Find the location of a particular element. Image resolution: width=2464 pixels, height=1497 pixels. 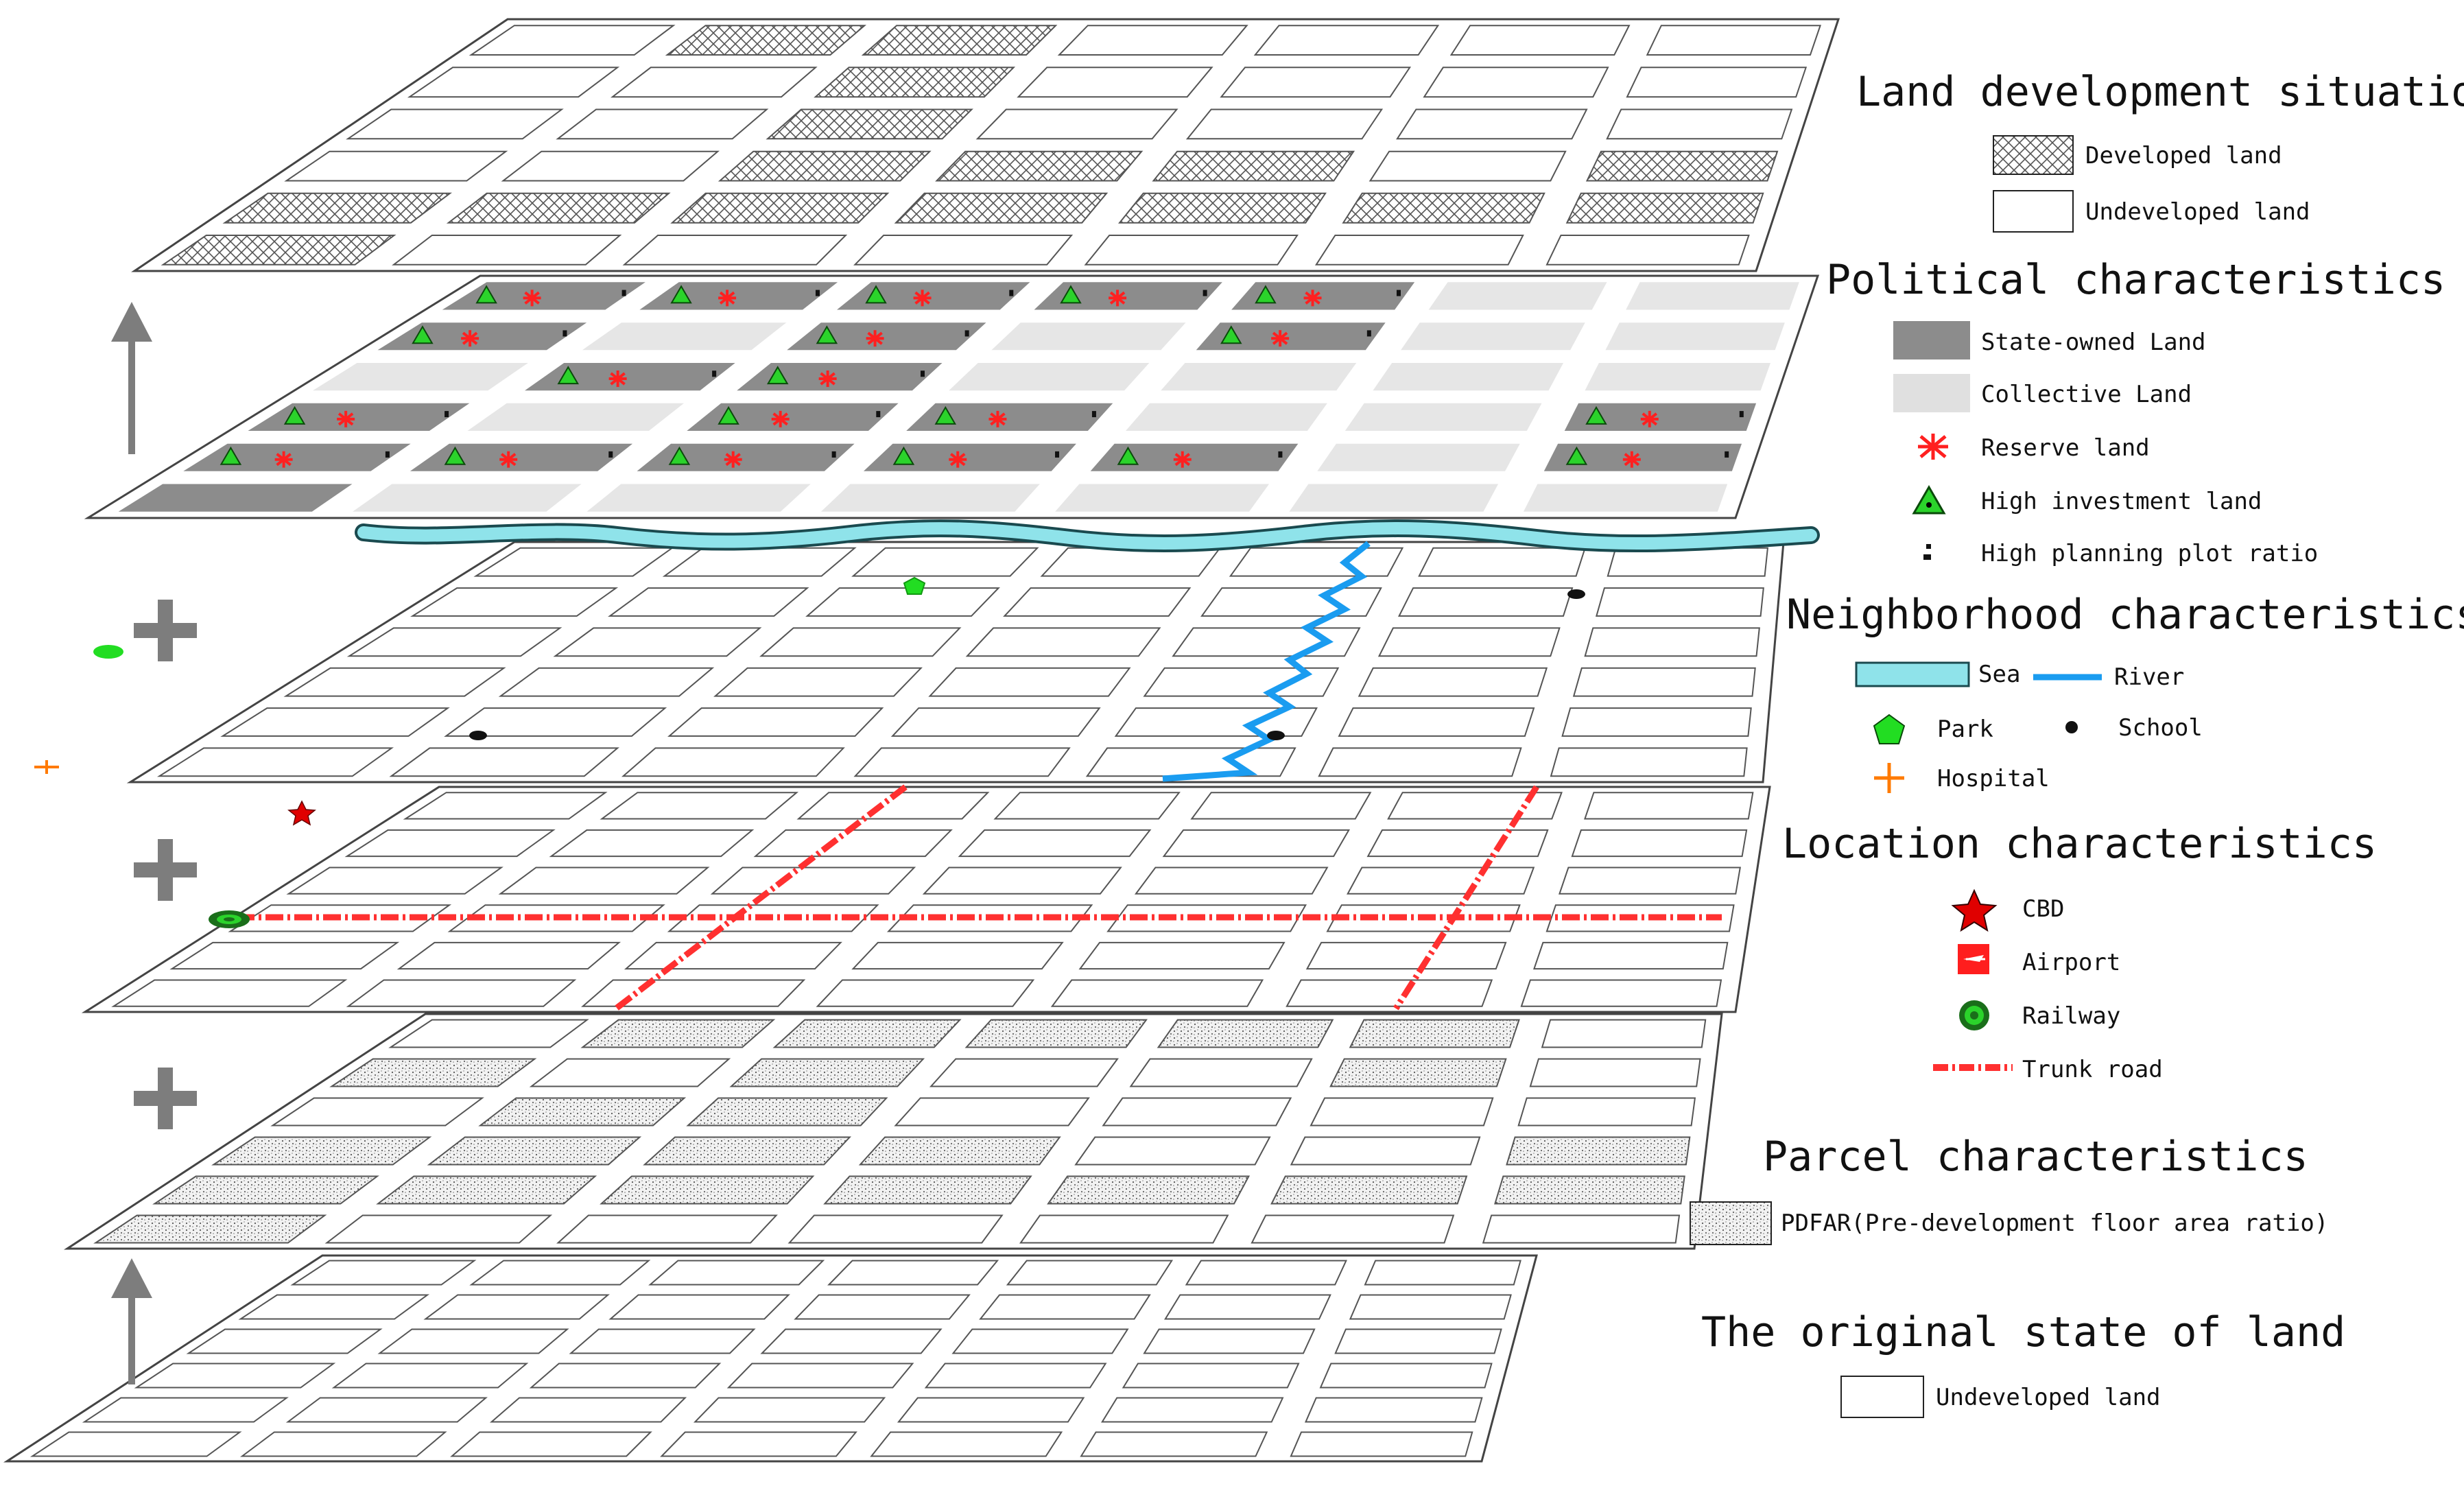

layer-location is located at coordinates (926, 900).